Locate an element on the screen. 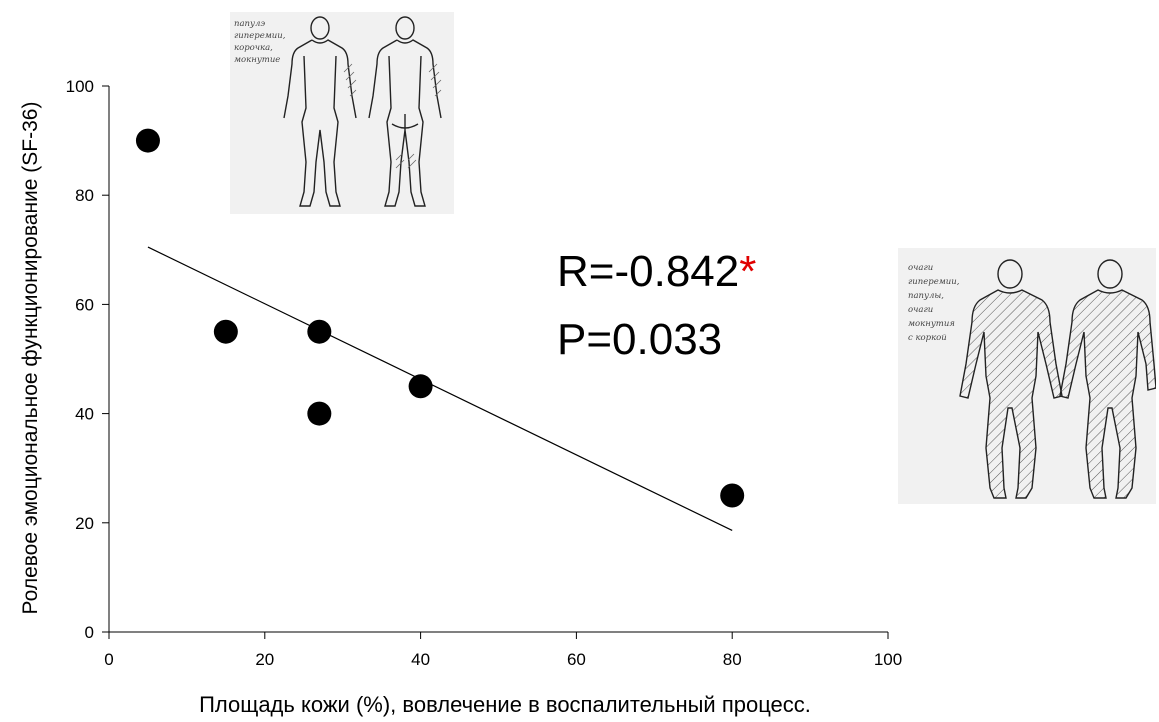 The image size is (1159, 722). x-tick-label: 20 is located at coordinates (264, 659).